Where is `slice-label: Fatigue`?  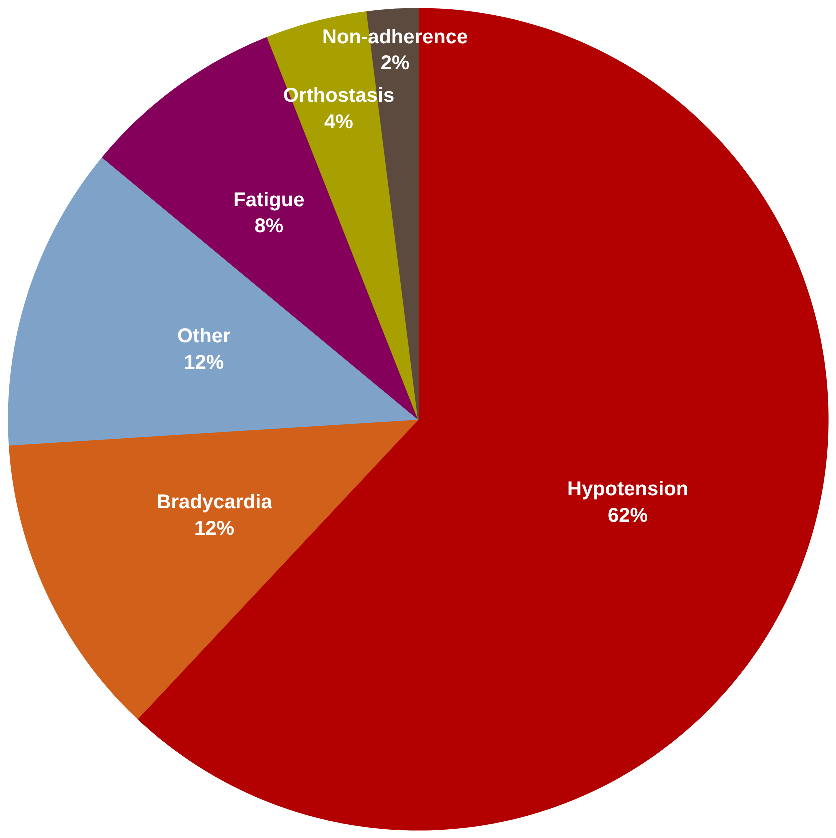
slice-label: Fatigue is located at coordinates (269, 200).